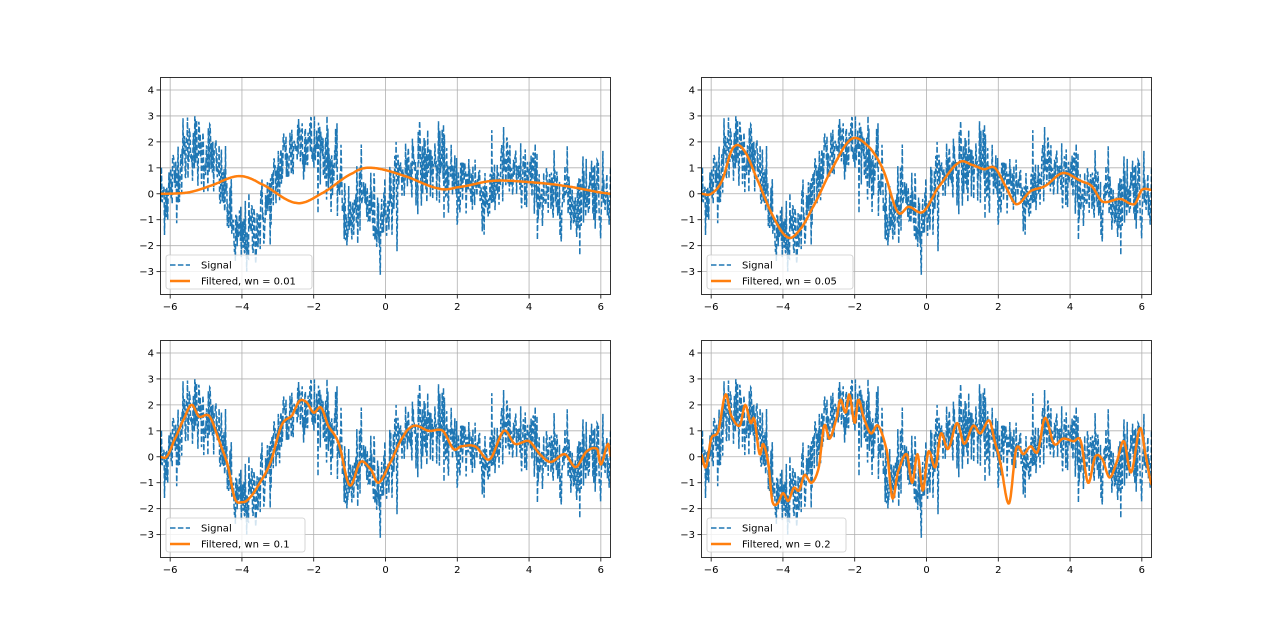  I want to click on legend: Signal Filtered, wn = 0.1, so click(235, 535).